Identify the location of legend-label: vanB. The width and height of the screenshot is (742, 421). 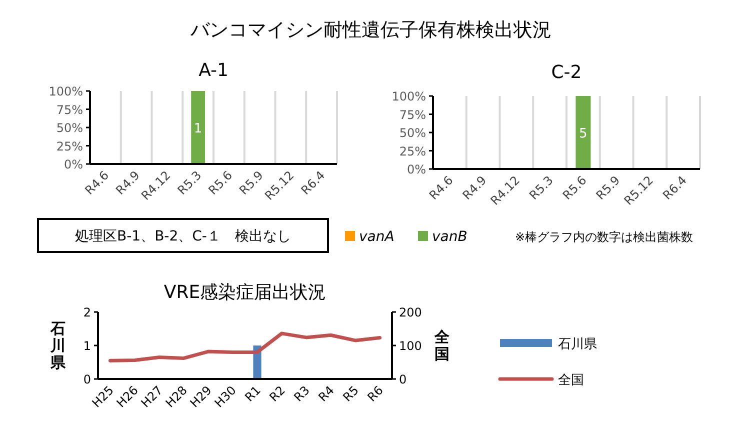
(450, 237).